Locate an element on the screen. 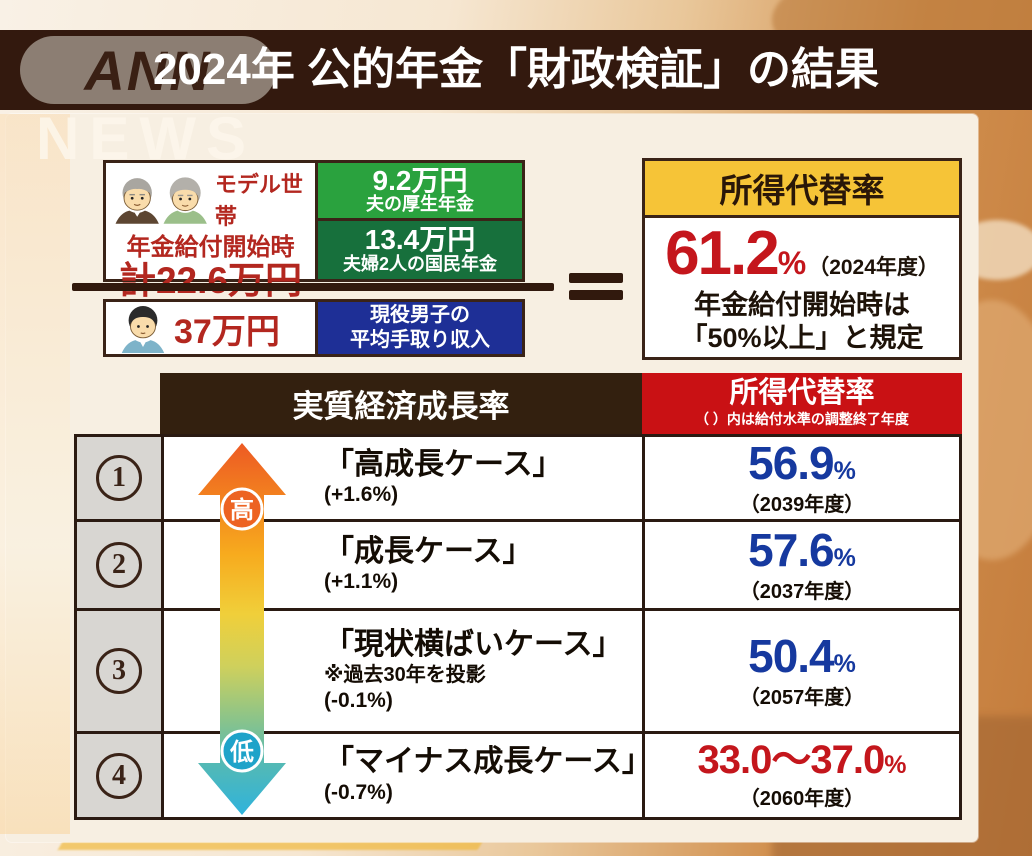 This screenshot has width=1032, height=856. case-note: ※過去30年を投影 is located at coordinates (405, 674).